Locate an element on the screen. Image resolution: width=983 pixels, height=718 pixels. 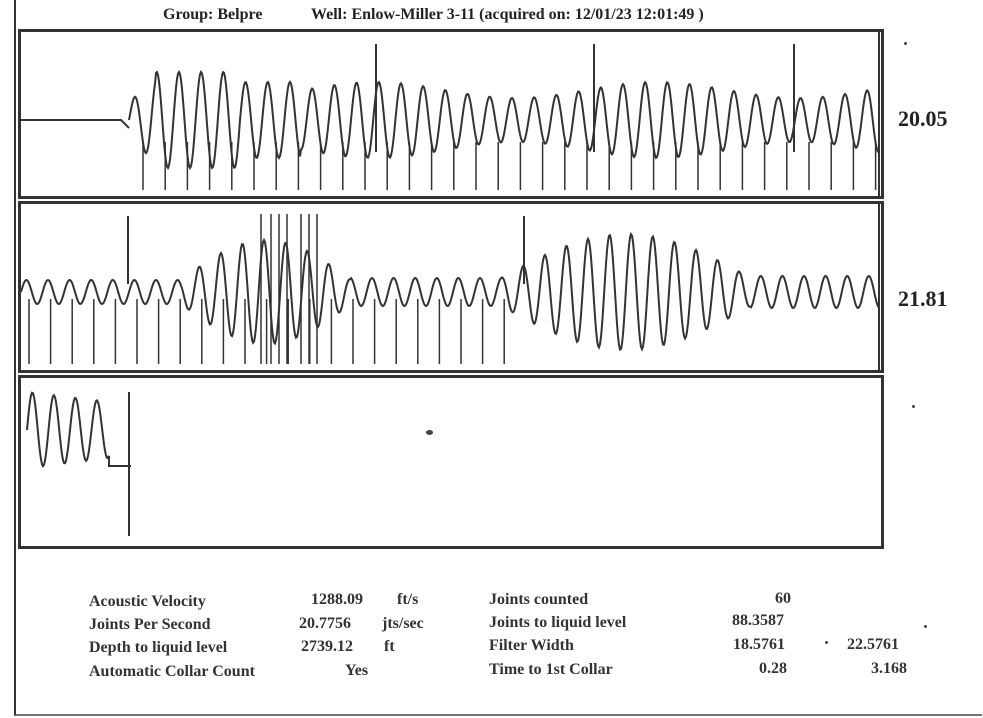
result-unit: jts/sec is located at coordinates (403, 623).